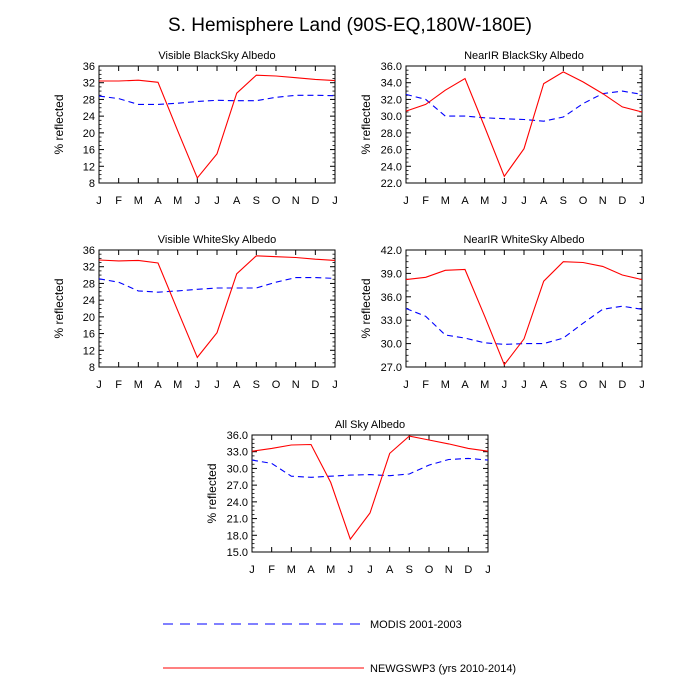 Image resolution: width=700 pixels, height=700 pixels. I want to click on panel-title: NearIR WhiteSky Albedo, so click(523, 240).